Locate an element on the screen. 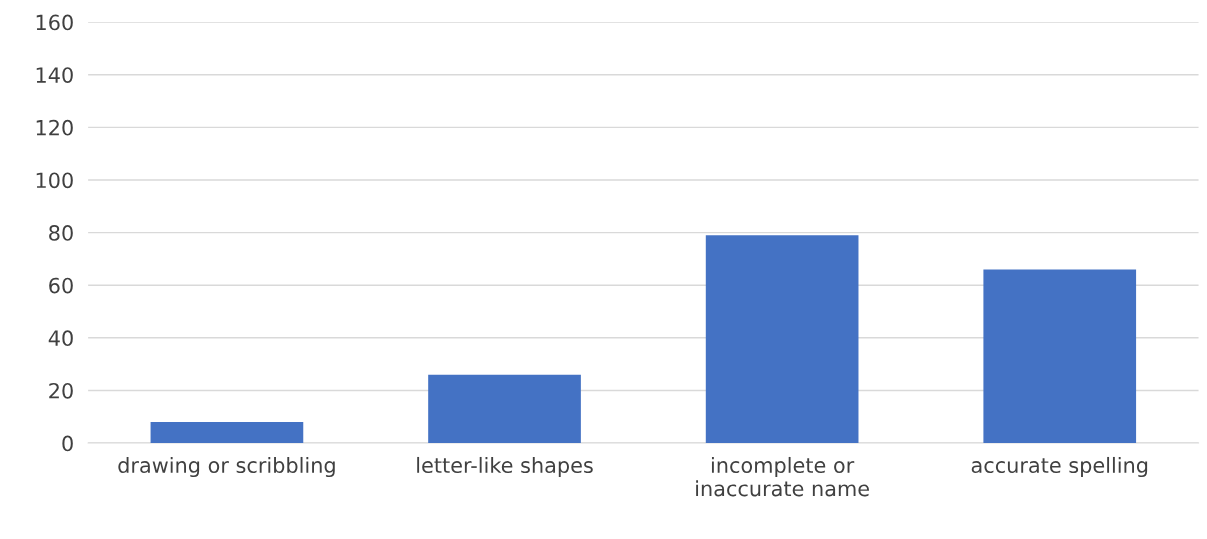  y-tick-label: 20 is located at coordinates (61, 390).